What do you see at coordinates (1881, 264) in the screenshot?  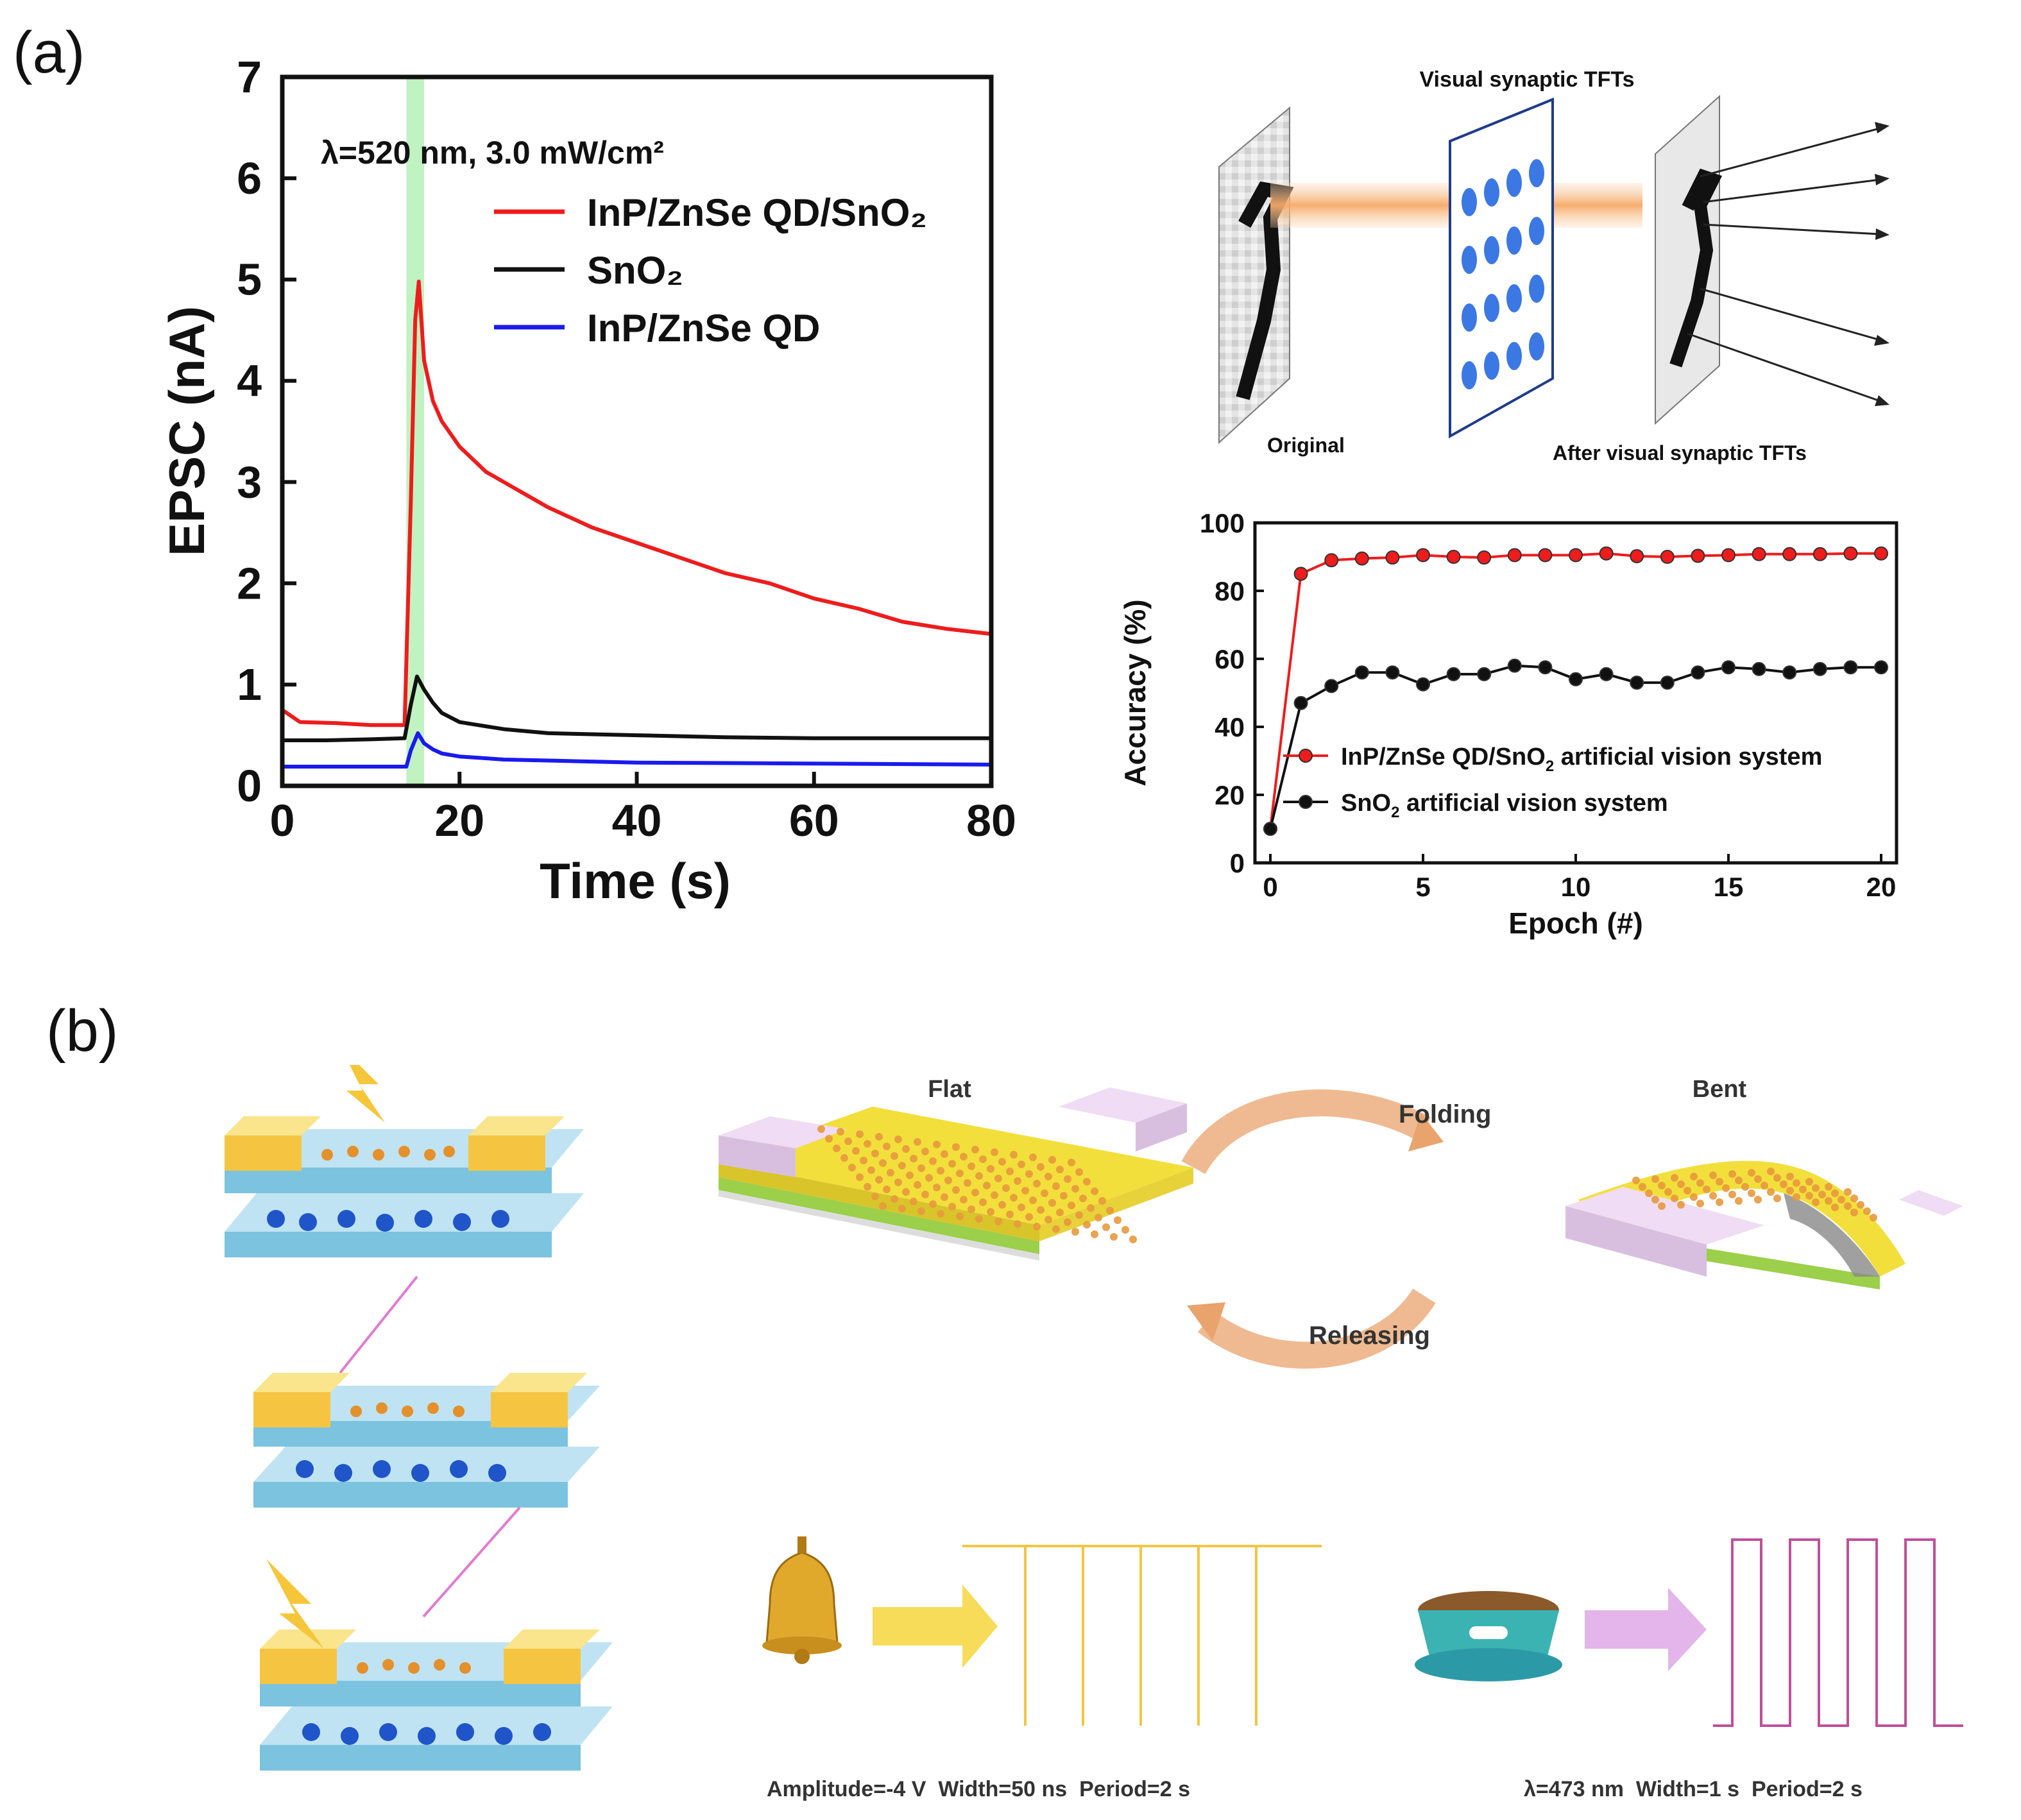 I see `output-arrowheads` at bounding box center [1881, 264].